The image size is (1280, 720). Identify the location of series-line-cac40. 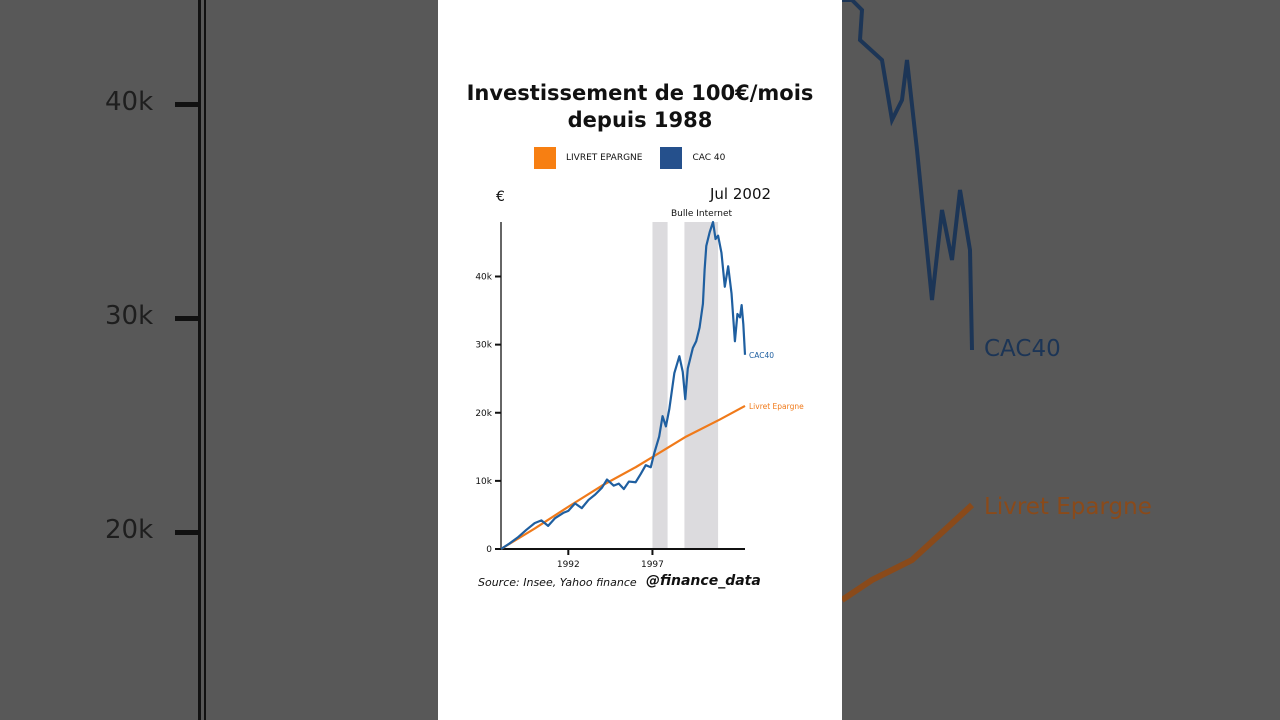
(623, 385).